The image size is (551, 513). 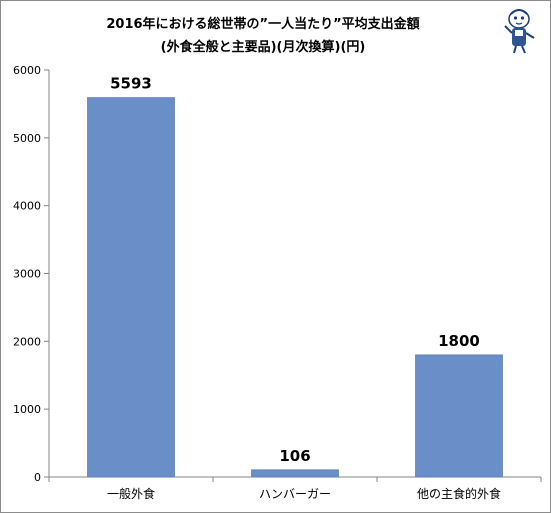 I want to click on chart-subtitle: (外食全般と主要品)(月次換算)(円), so click(x=263, y=47).